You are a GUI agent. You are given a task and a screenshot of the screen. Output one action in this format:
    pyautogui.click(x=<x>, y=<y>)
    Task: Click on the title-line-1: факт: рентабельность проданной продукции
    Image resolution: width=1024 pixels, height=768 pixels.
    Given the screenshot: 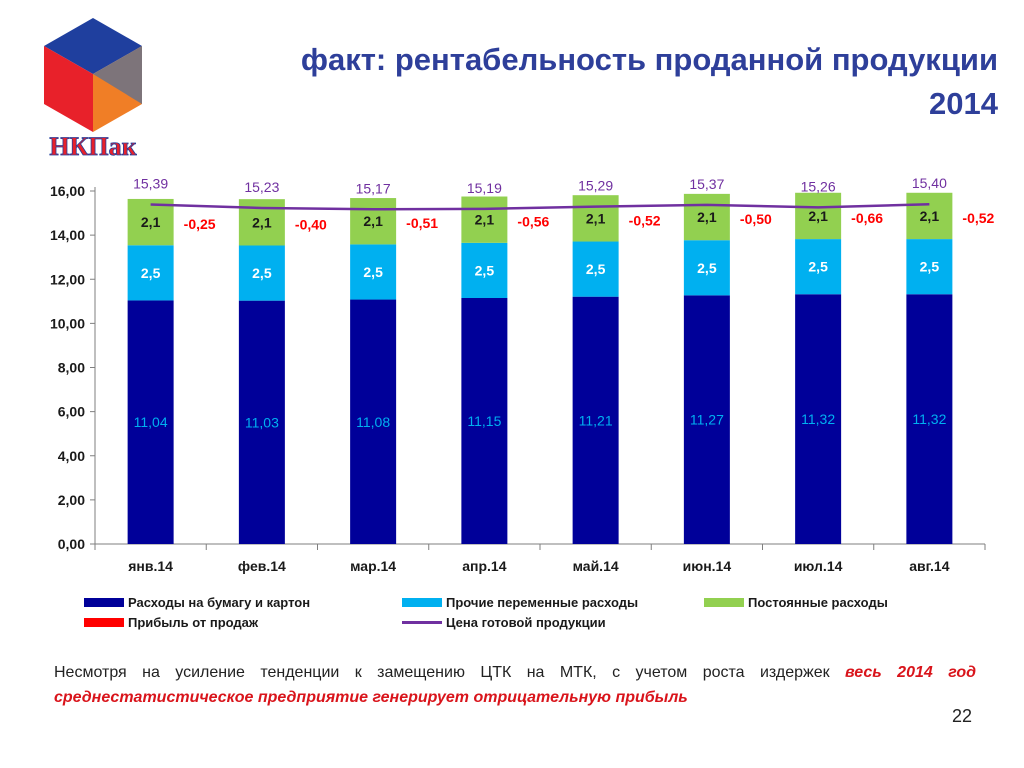 What is the action you would take?
    pyautogui.click(x=649, y=59)
    